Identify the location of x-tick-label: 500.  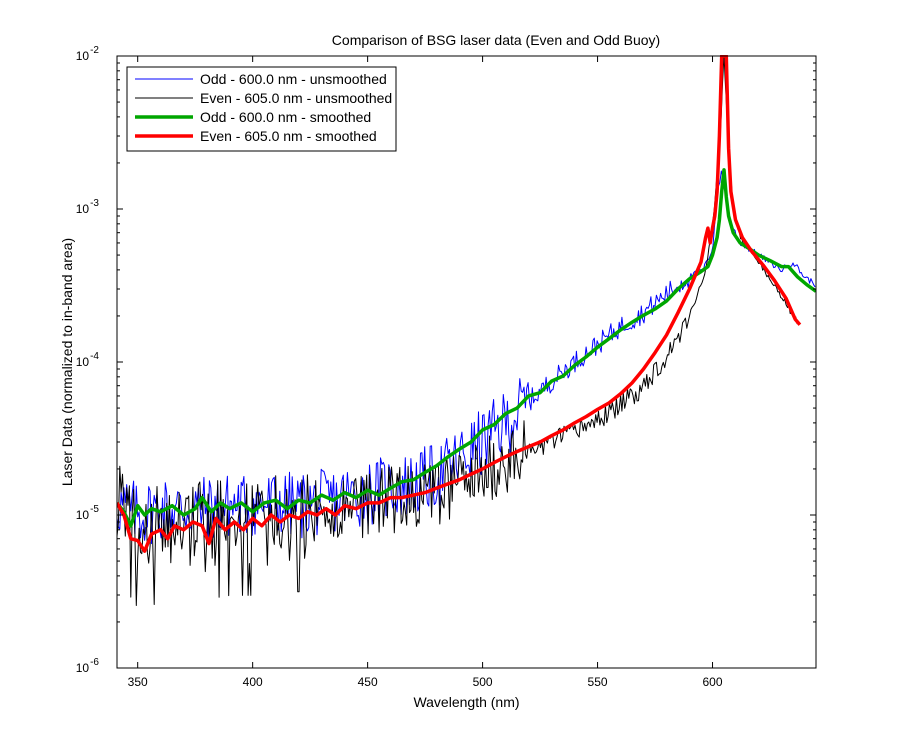
(483, 682).